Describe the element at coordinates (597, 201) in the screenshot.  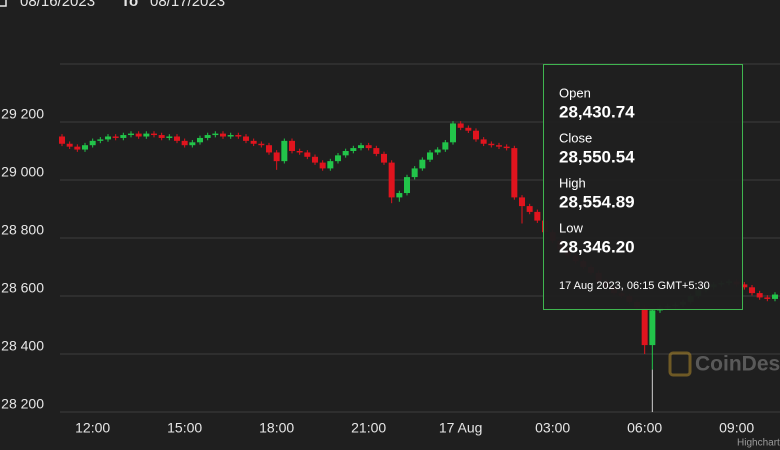
I see `tooltip-value: 28,554.89` at that location.